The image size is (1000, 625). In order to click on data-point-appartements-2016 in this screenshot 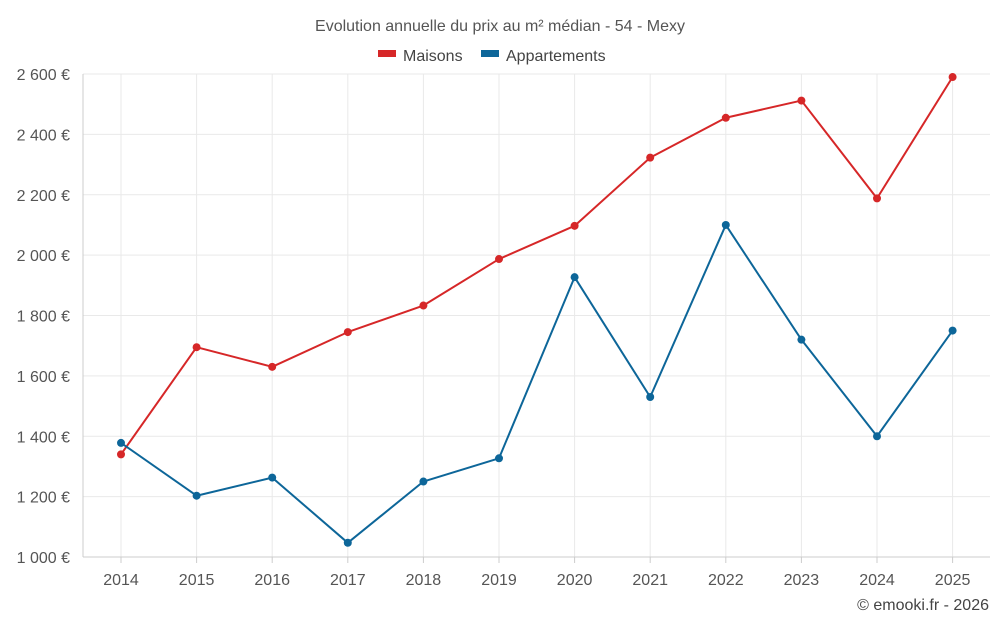, I will do `click(272, 477)`.